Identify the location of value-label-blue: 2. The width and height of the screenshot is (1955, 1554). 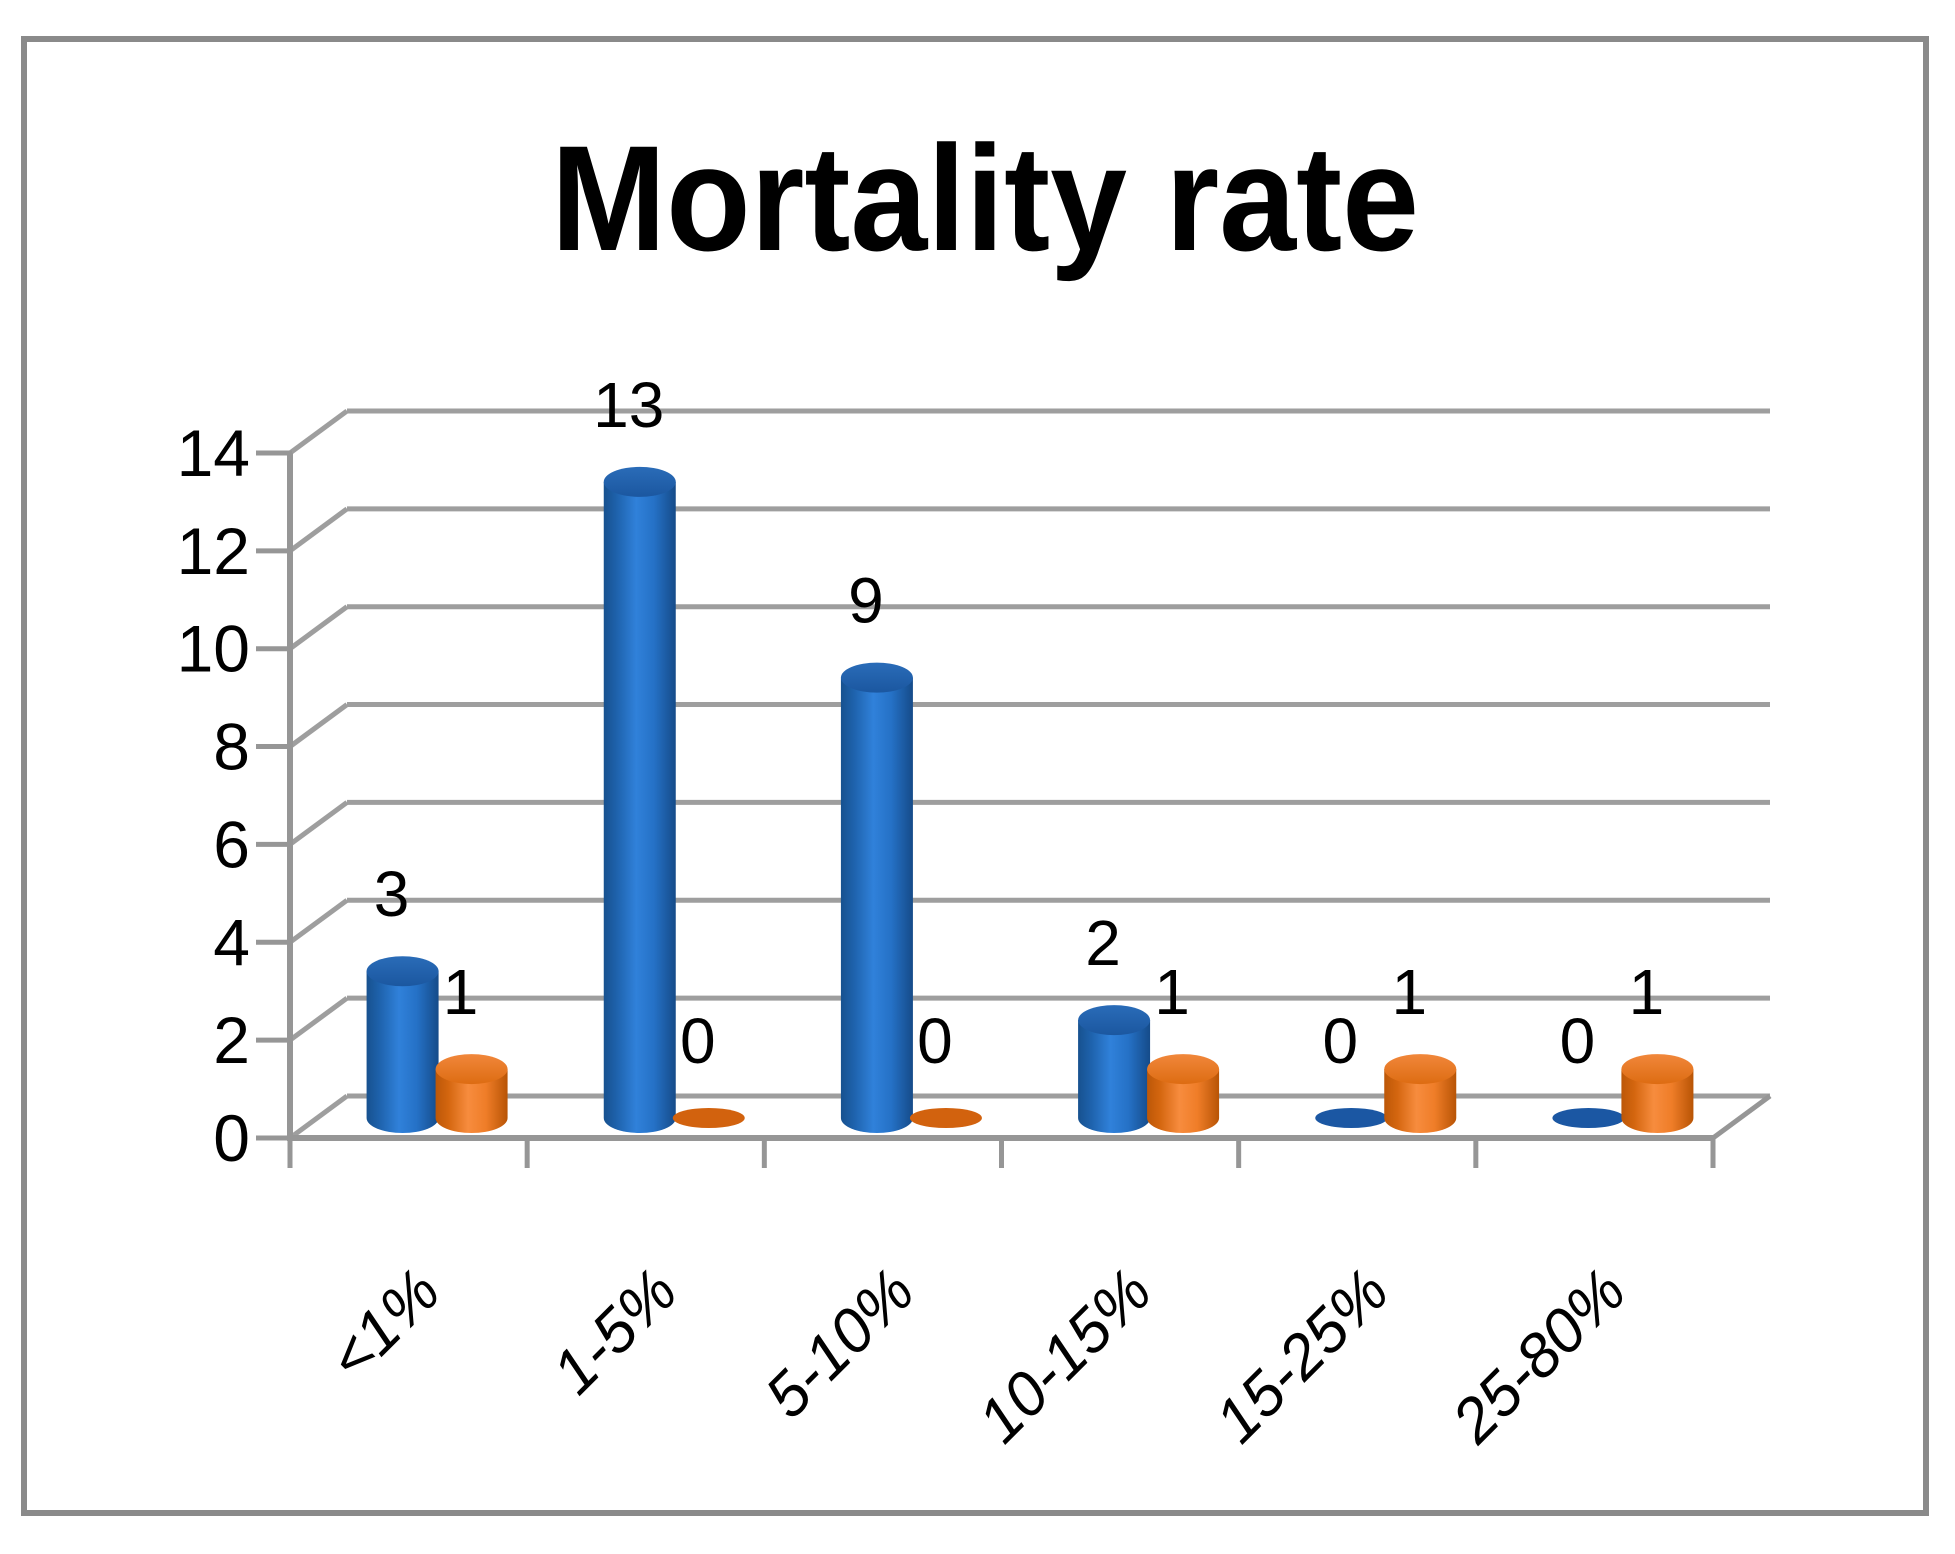
(1103, 943).